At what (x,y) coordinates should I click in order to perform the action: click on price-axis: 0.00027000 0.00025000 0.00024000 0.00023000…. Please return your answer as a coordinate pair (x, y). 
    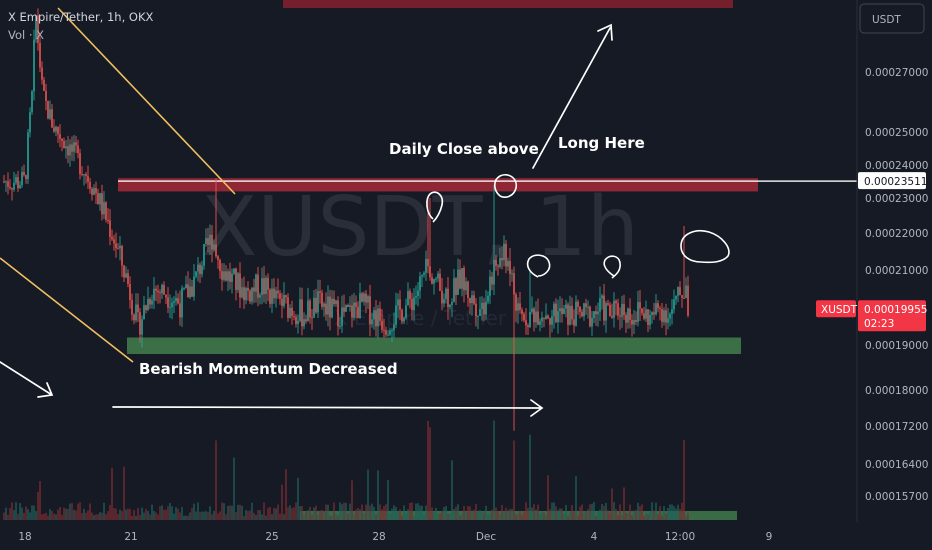
    Looking at the image, I should click on (896, 285).